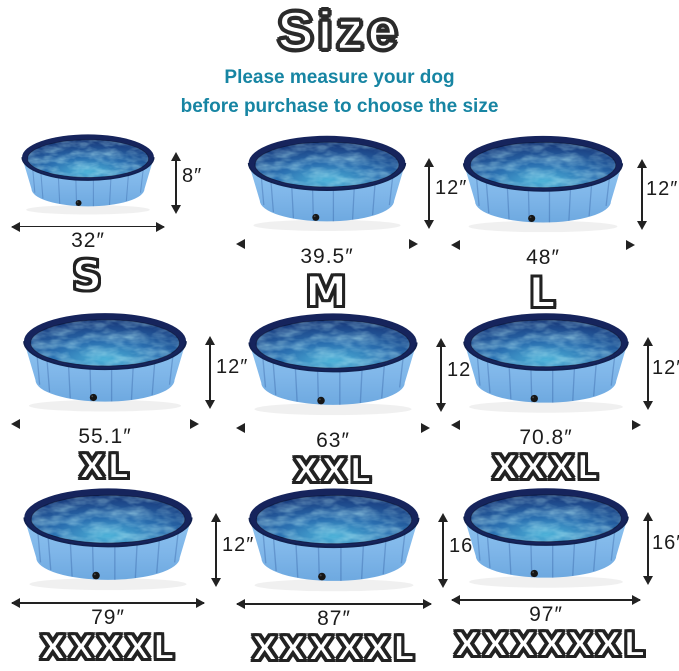 The image size is (679, 671). Describe the element at coordinates (546, 615) in the screenshot. I see `width-dimension: 97″` at that location.